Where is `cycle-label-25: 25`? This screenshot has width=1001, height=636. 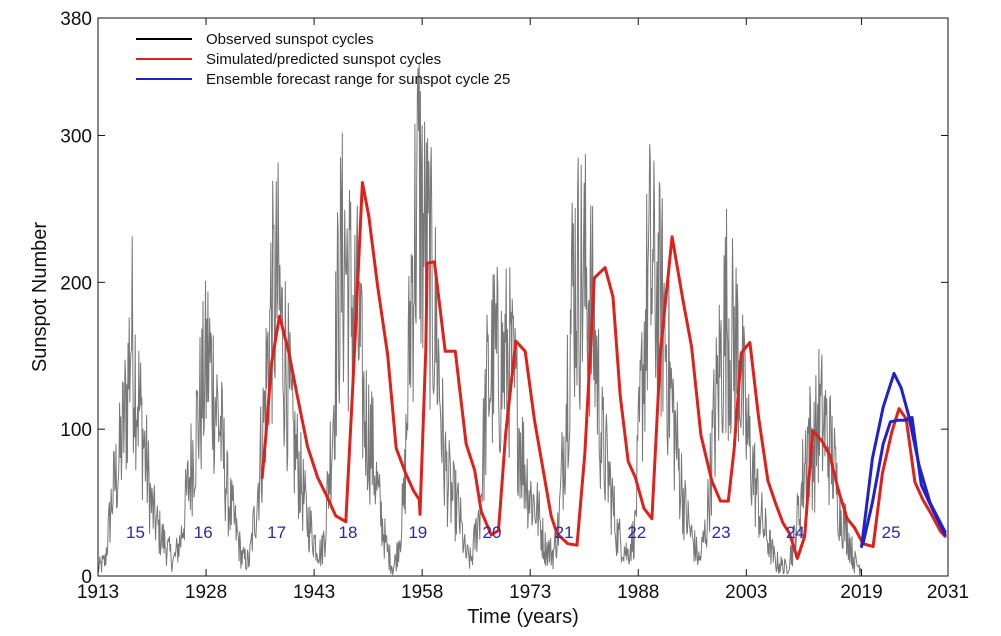 cycle-label-25: 25 is located at coordinates (891, 532).